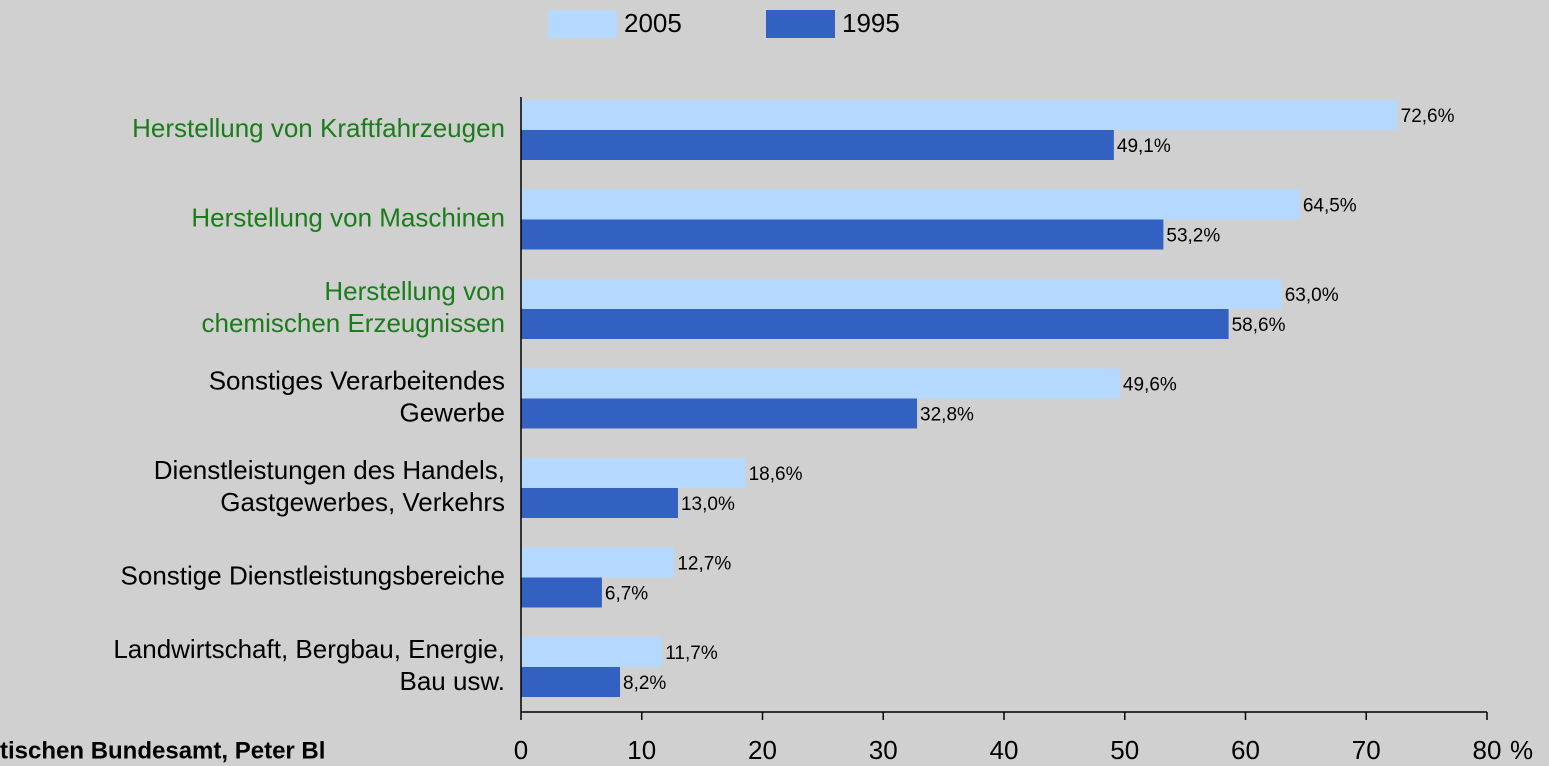 The image size is (1549, 766). Describe the element at coordinates (313, 575) in the screenshot. I see `category-label: Sonstige Dienstleistungsbereiche` at that location.